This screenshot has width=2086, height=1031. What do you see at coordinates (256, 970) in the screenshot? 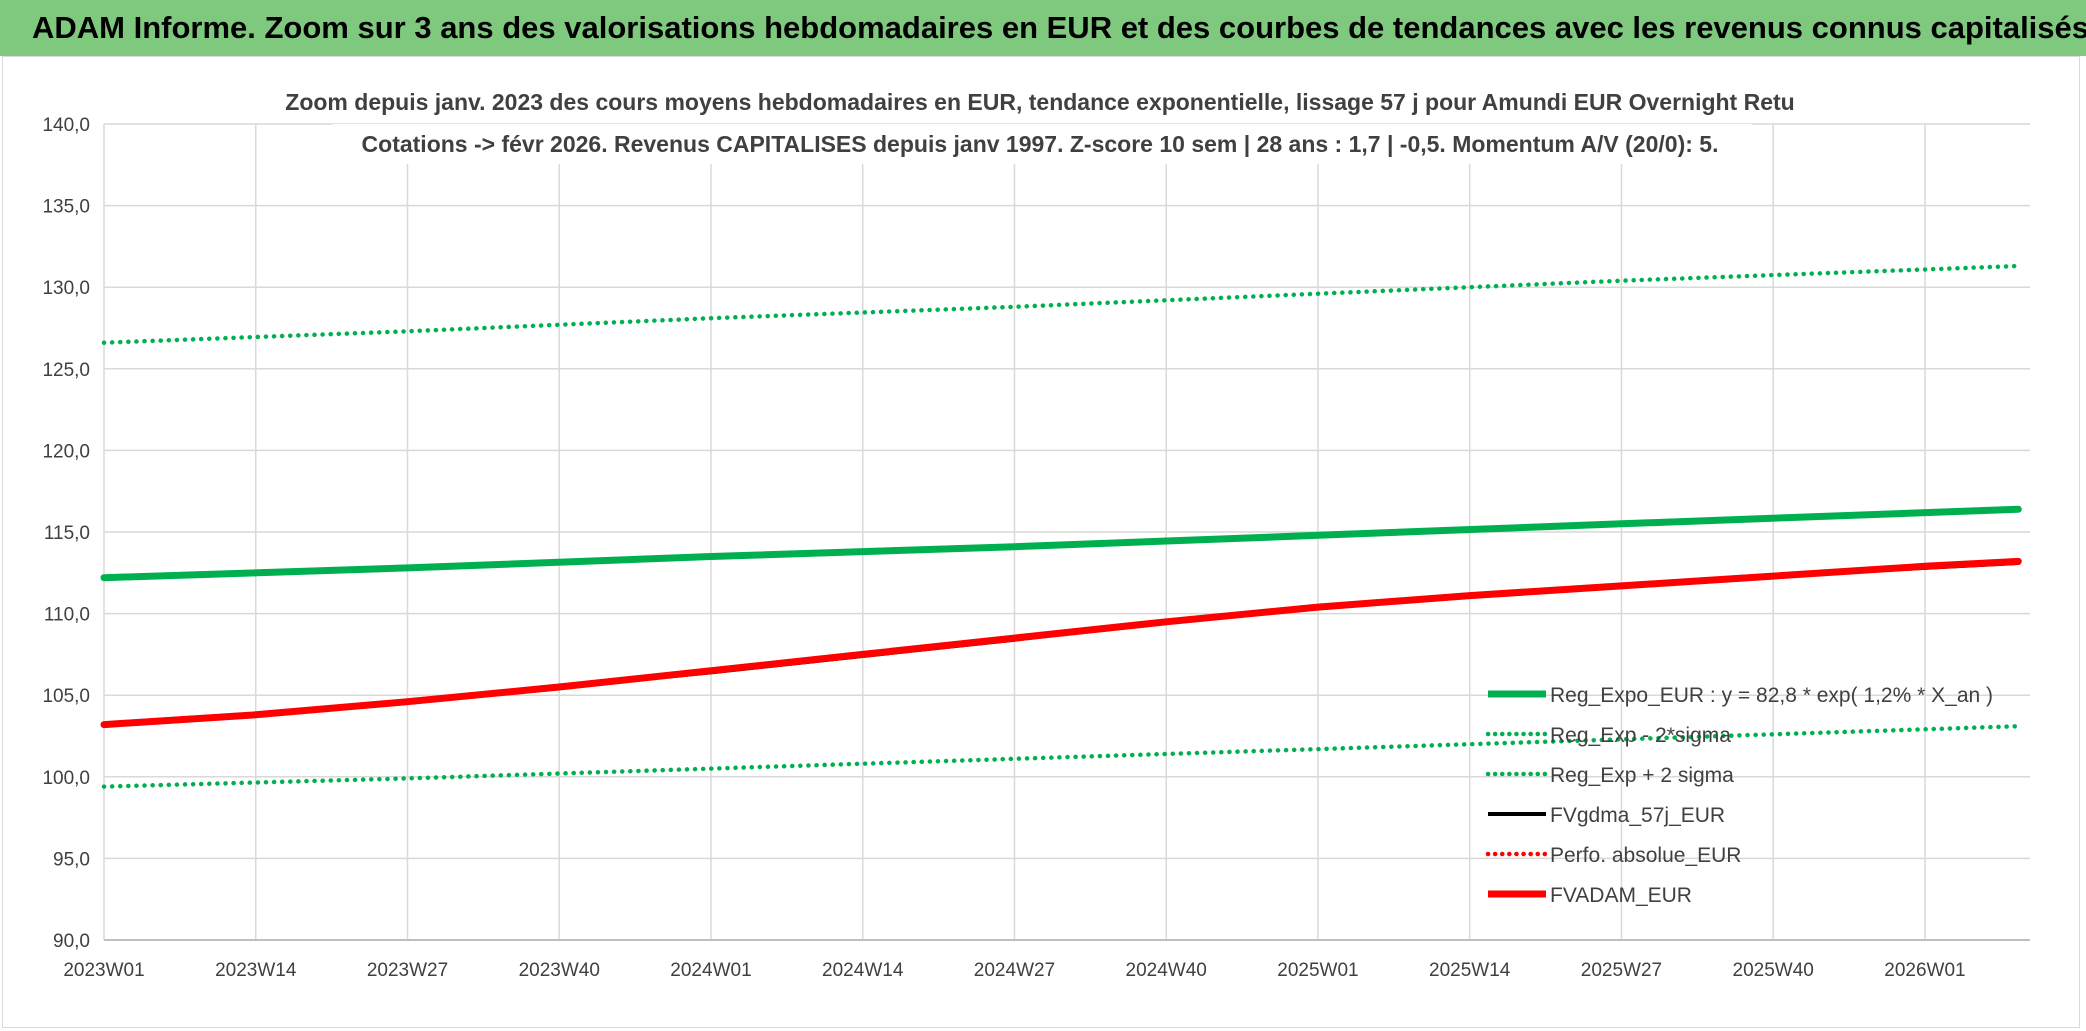
I see `x-tick-label: 2023W14` at bounding box center [256, 970].